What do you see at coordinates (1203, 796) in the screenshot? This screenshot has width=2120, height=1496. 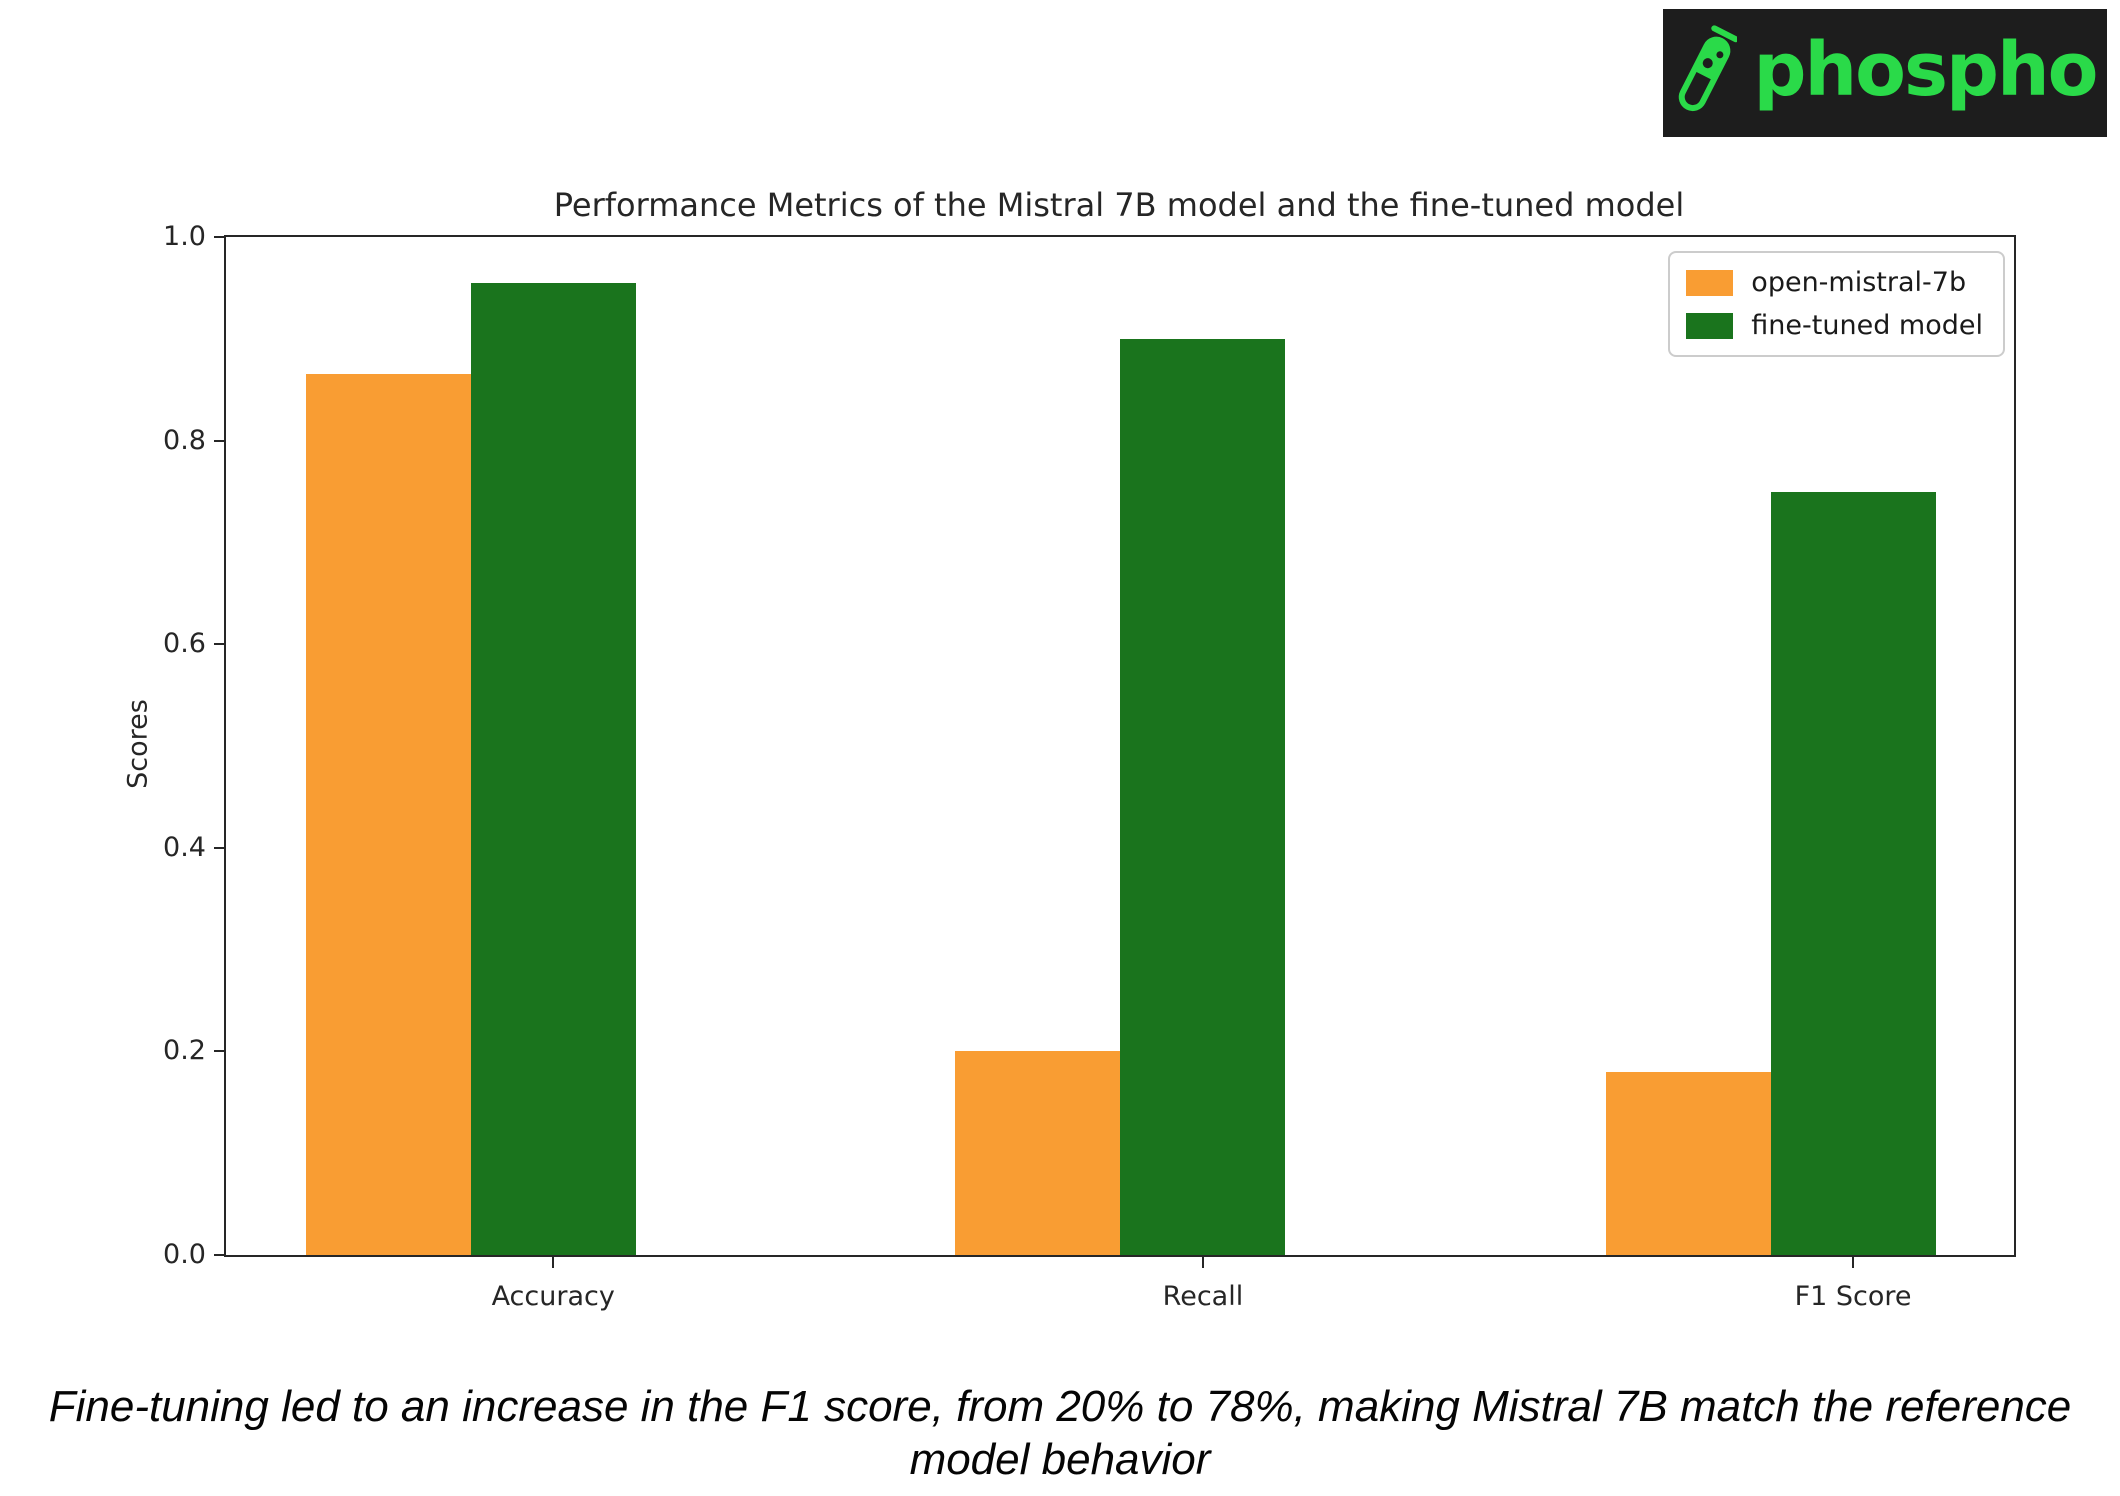 I see `bar-fine-tuned-model-Recall` at bounding box center [1203, 796].